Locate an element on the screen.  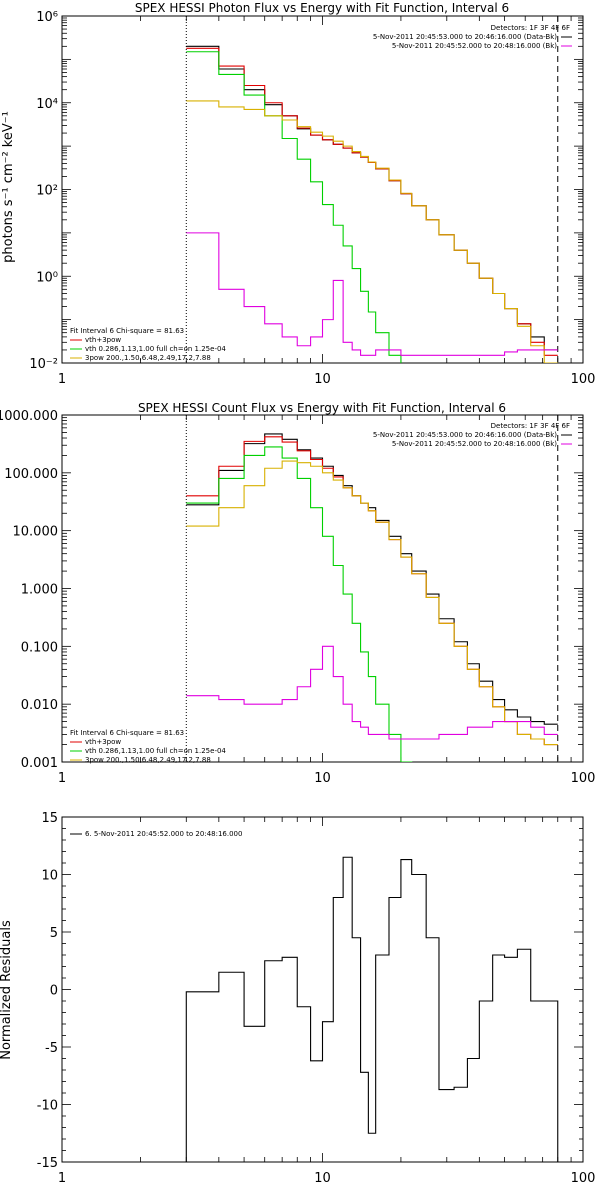
count-flux-legend-chisq: Fit Interval 6 Chi-square = 81.63 is located at coordinates (127, 733).